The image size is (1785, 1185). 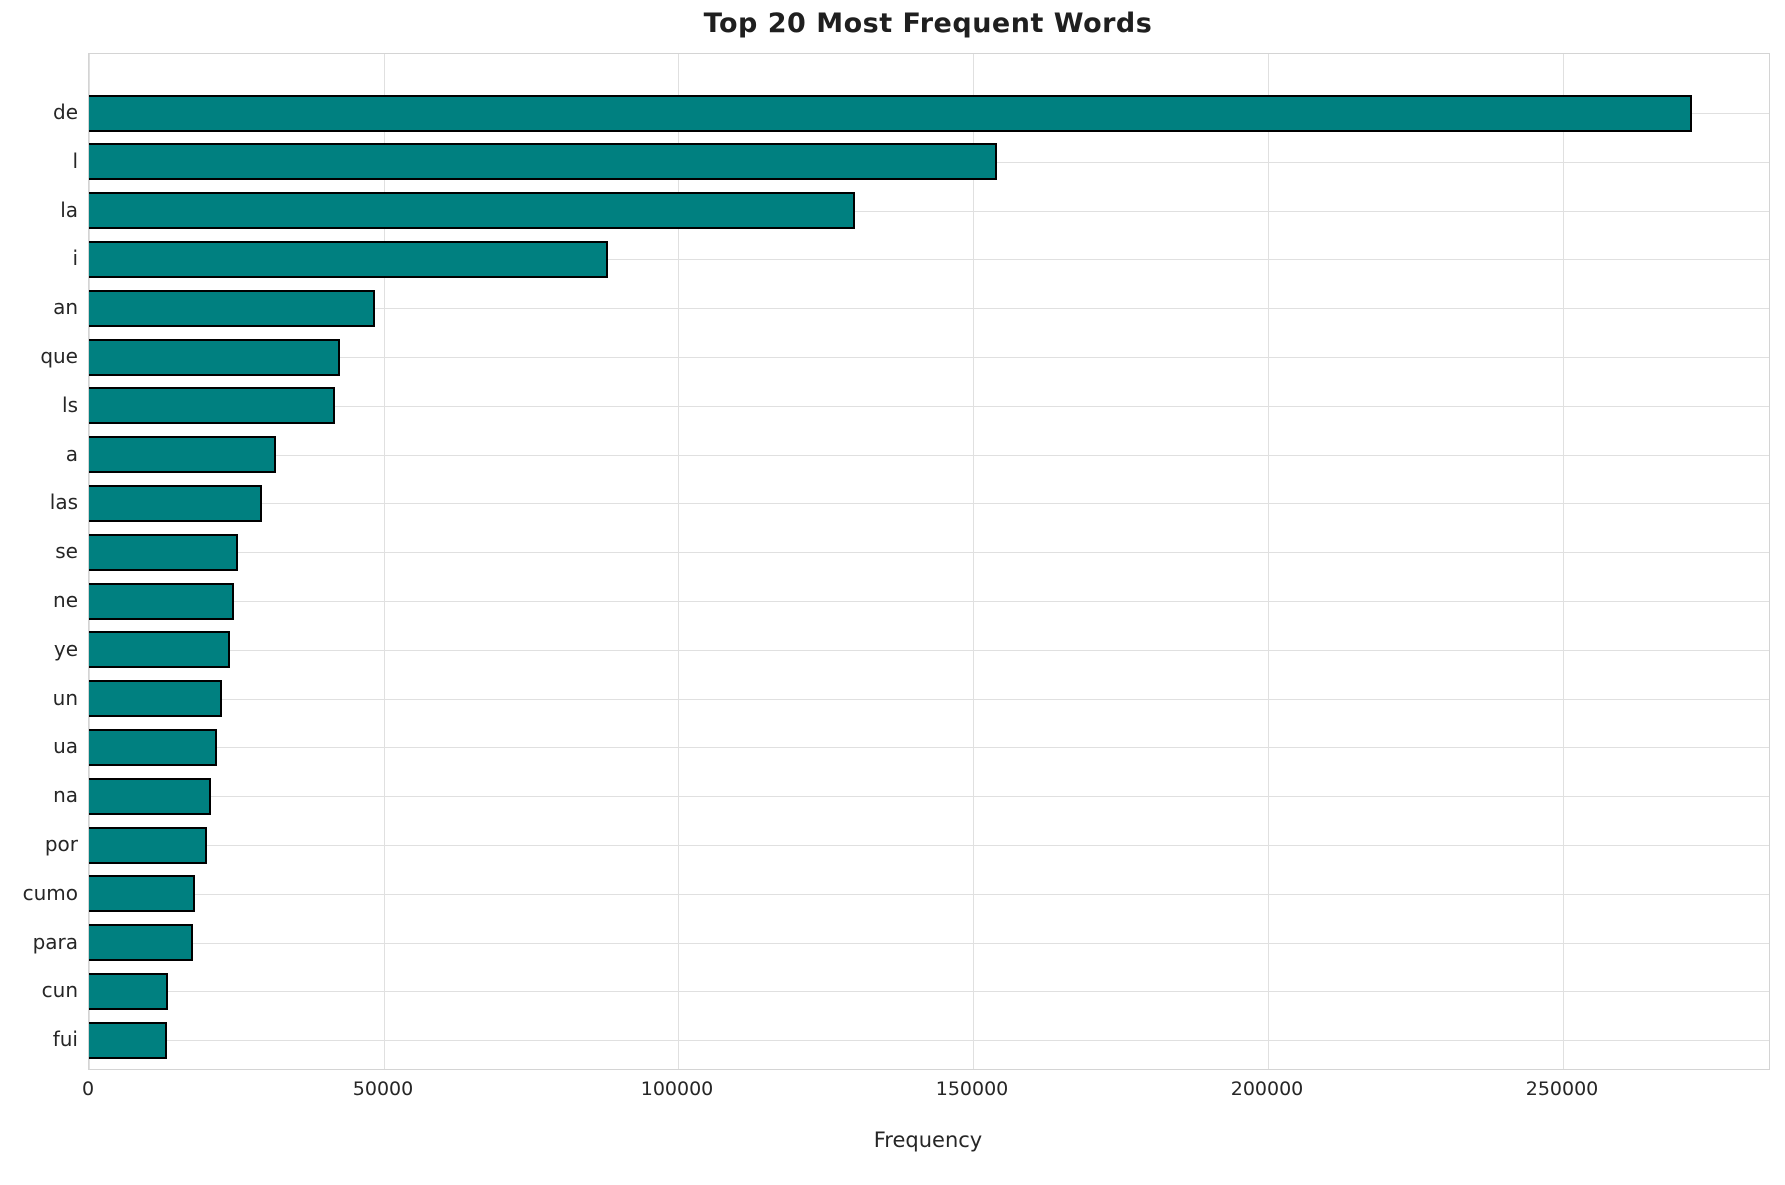 What do you see at coordinates (66, 551) in the screenshot?
I see `ytick-label-se: se` at bounding box center [66, 551].